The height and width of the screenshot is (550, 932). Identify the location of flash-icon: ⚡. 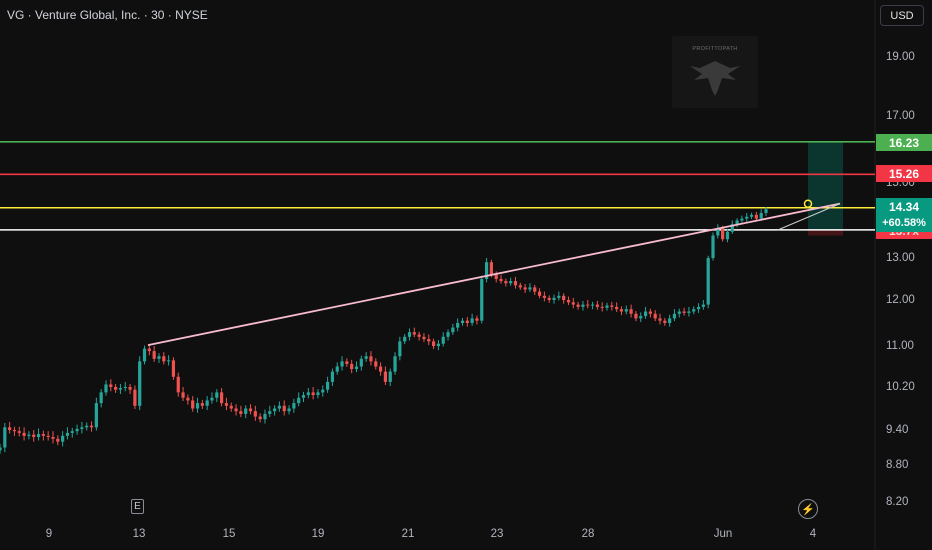
(808, 509).